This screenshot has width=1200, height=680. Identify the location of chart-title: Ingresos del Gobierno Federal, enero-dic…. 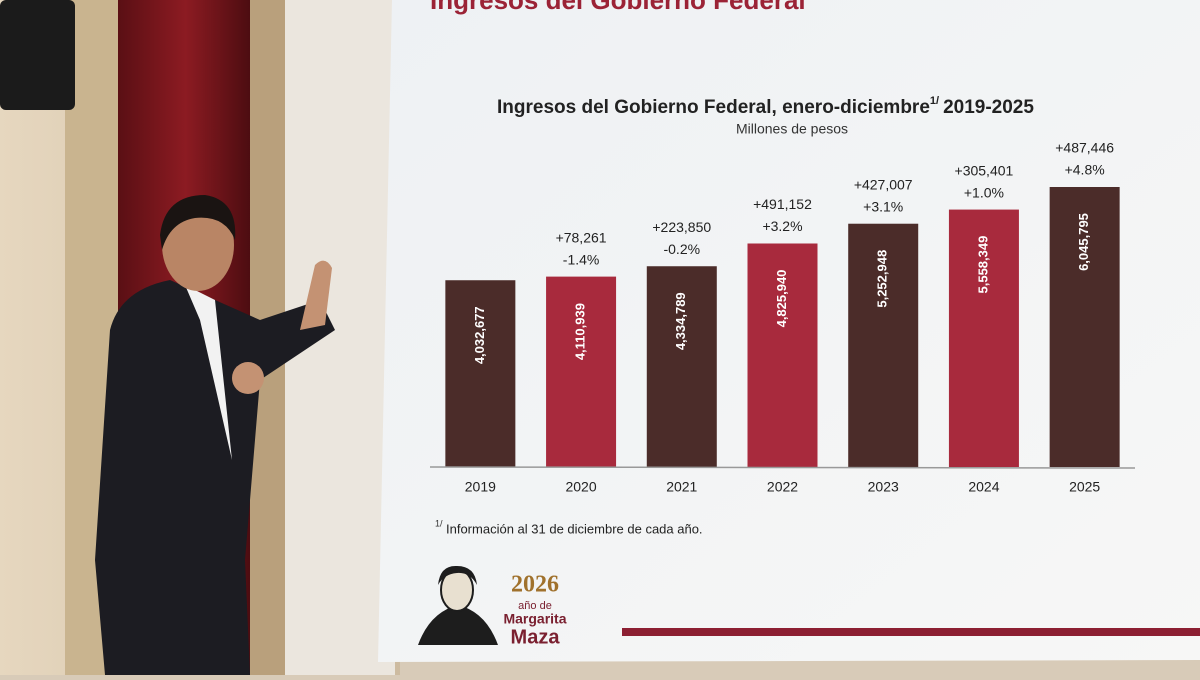
(765, 106).